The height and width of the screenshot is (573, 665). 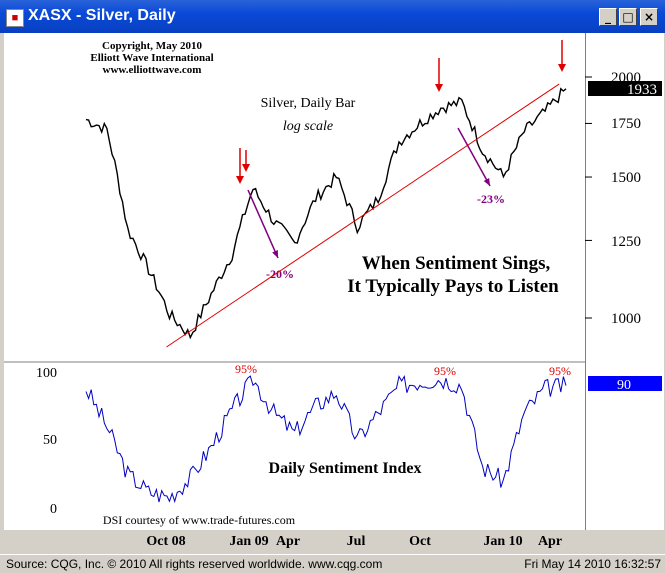 What do you see at coordinates (626, 124) in the screenshot?
I see `price-tick-label: 1750` at bounding box center [626, 124].